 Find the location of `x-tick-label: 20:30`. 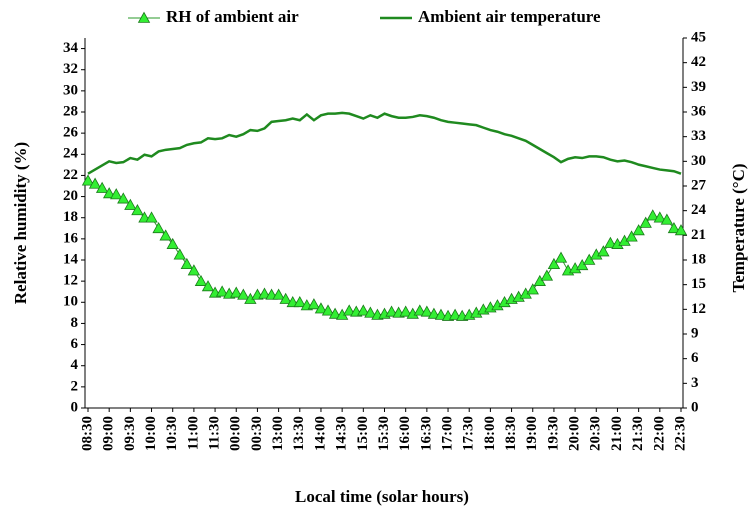

x-tick-label: 20:30 is located at coordinates (596, 433).